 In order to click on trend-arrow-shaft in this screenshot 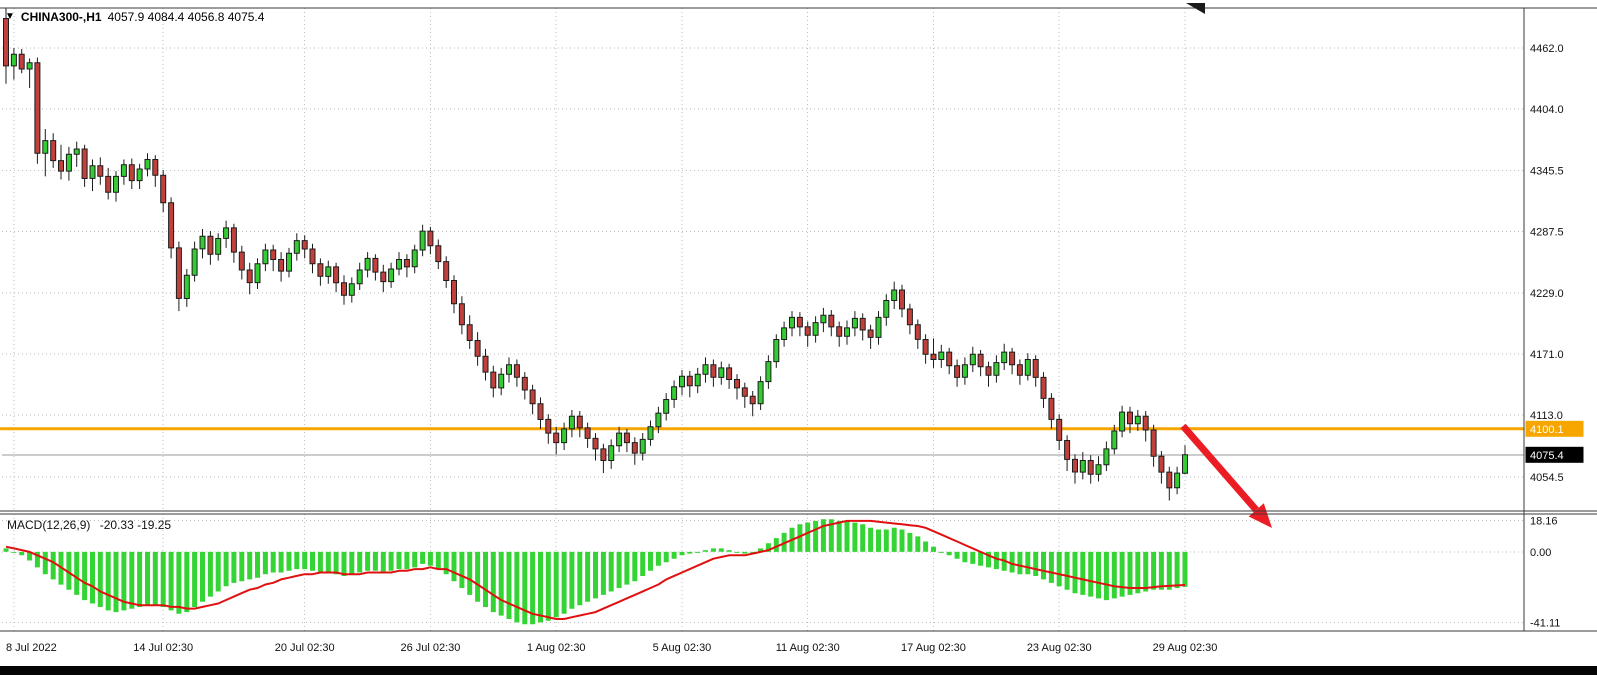, I will do `click(1219, 468)`.